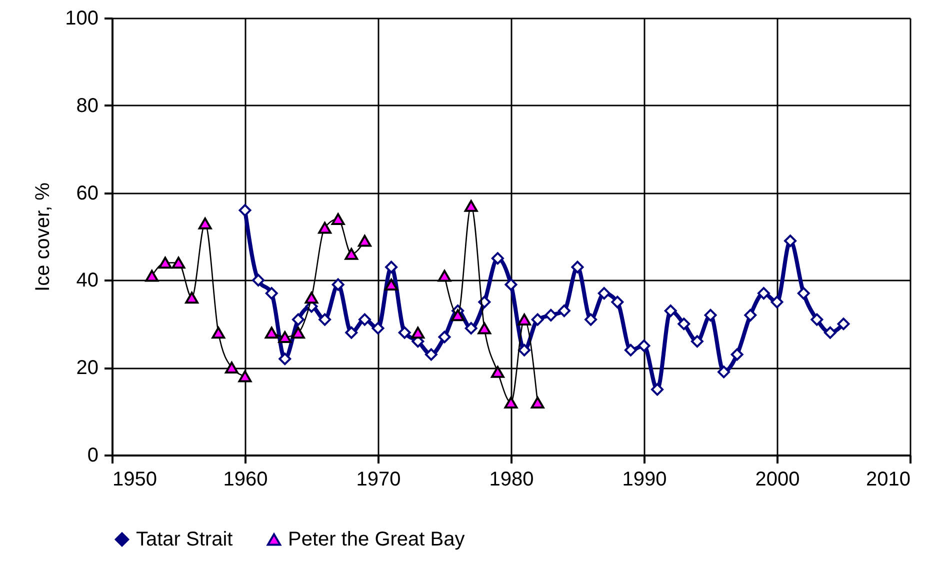  What do you see at coordinates (888, 479) in the screenshot?
I see `x-tick-label: 2010` at bounding box center [888, 479].